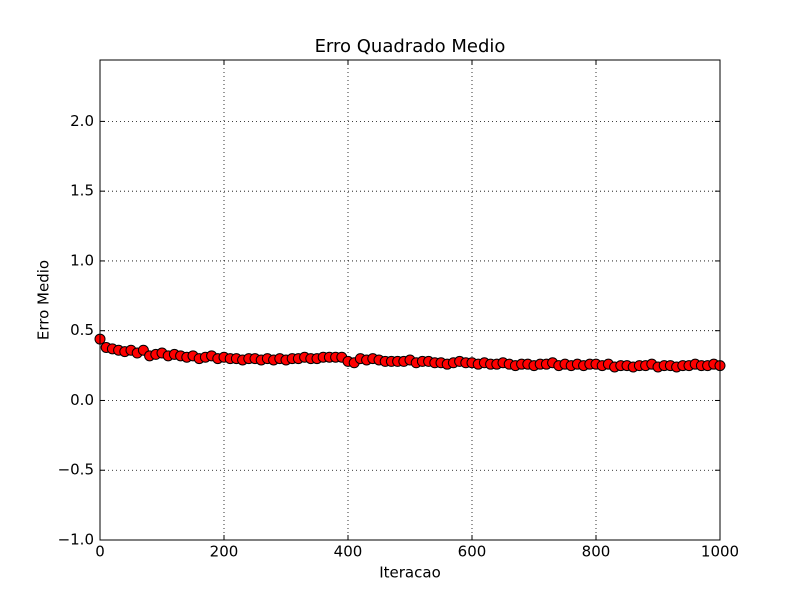 Image resolution: width=800 pixels, height=600 pixels. Describe the element at coordinates (76, 540) in the screenshot. I see `y-tick-label: −1.0` at that location.